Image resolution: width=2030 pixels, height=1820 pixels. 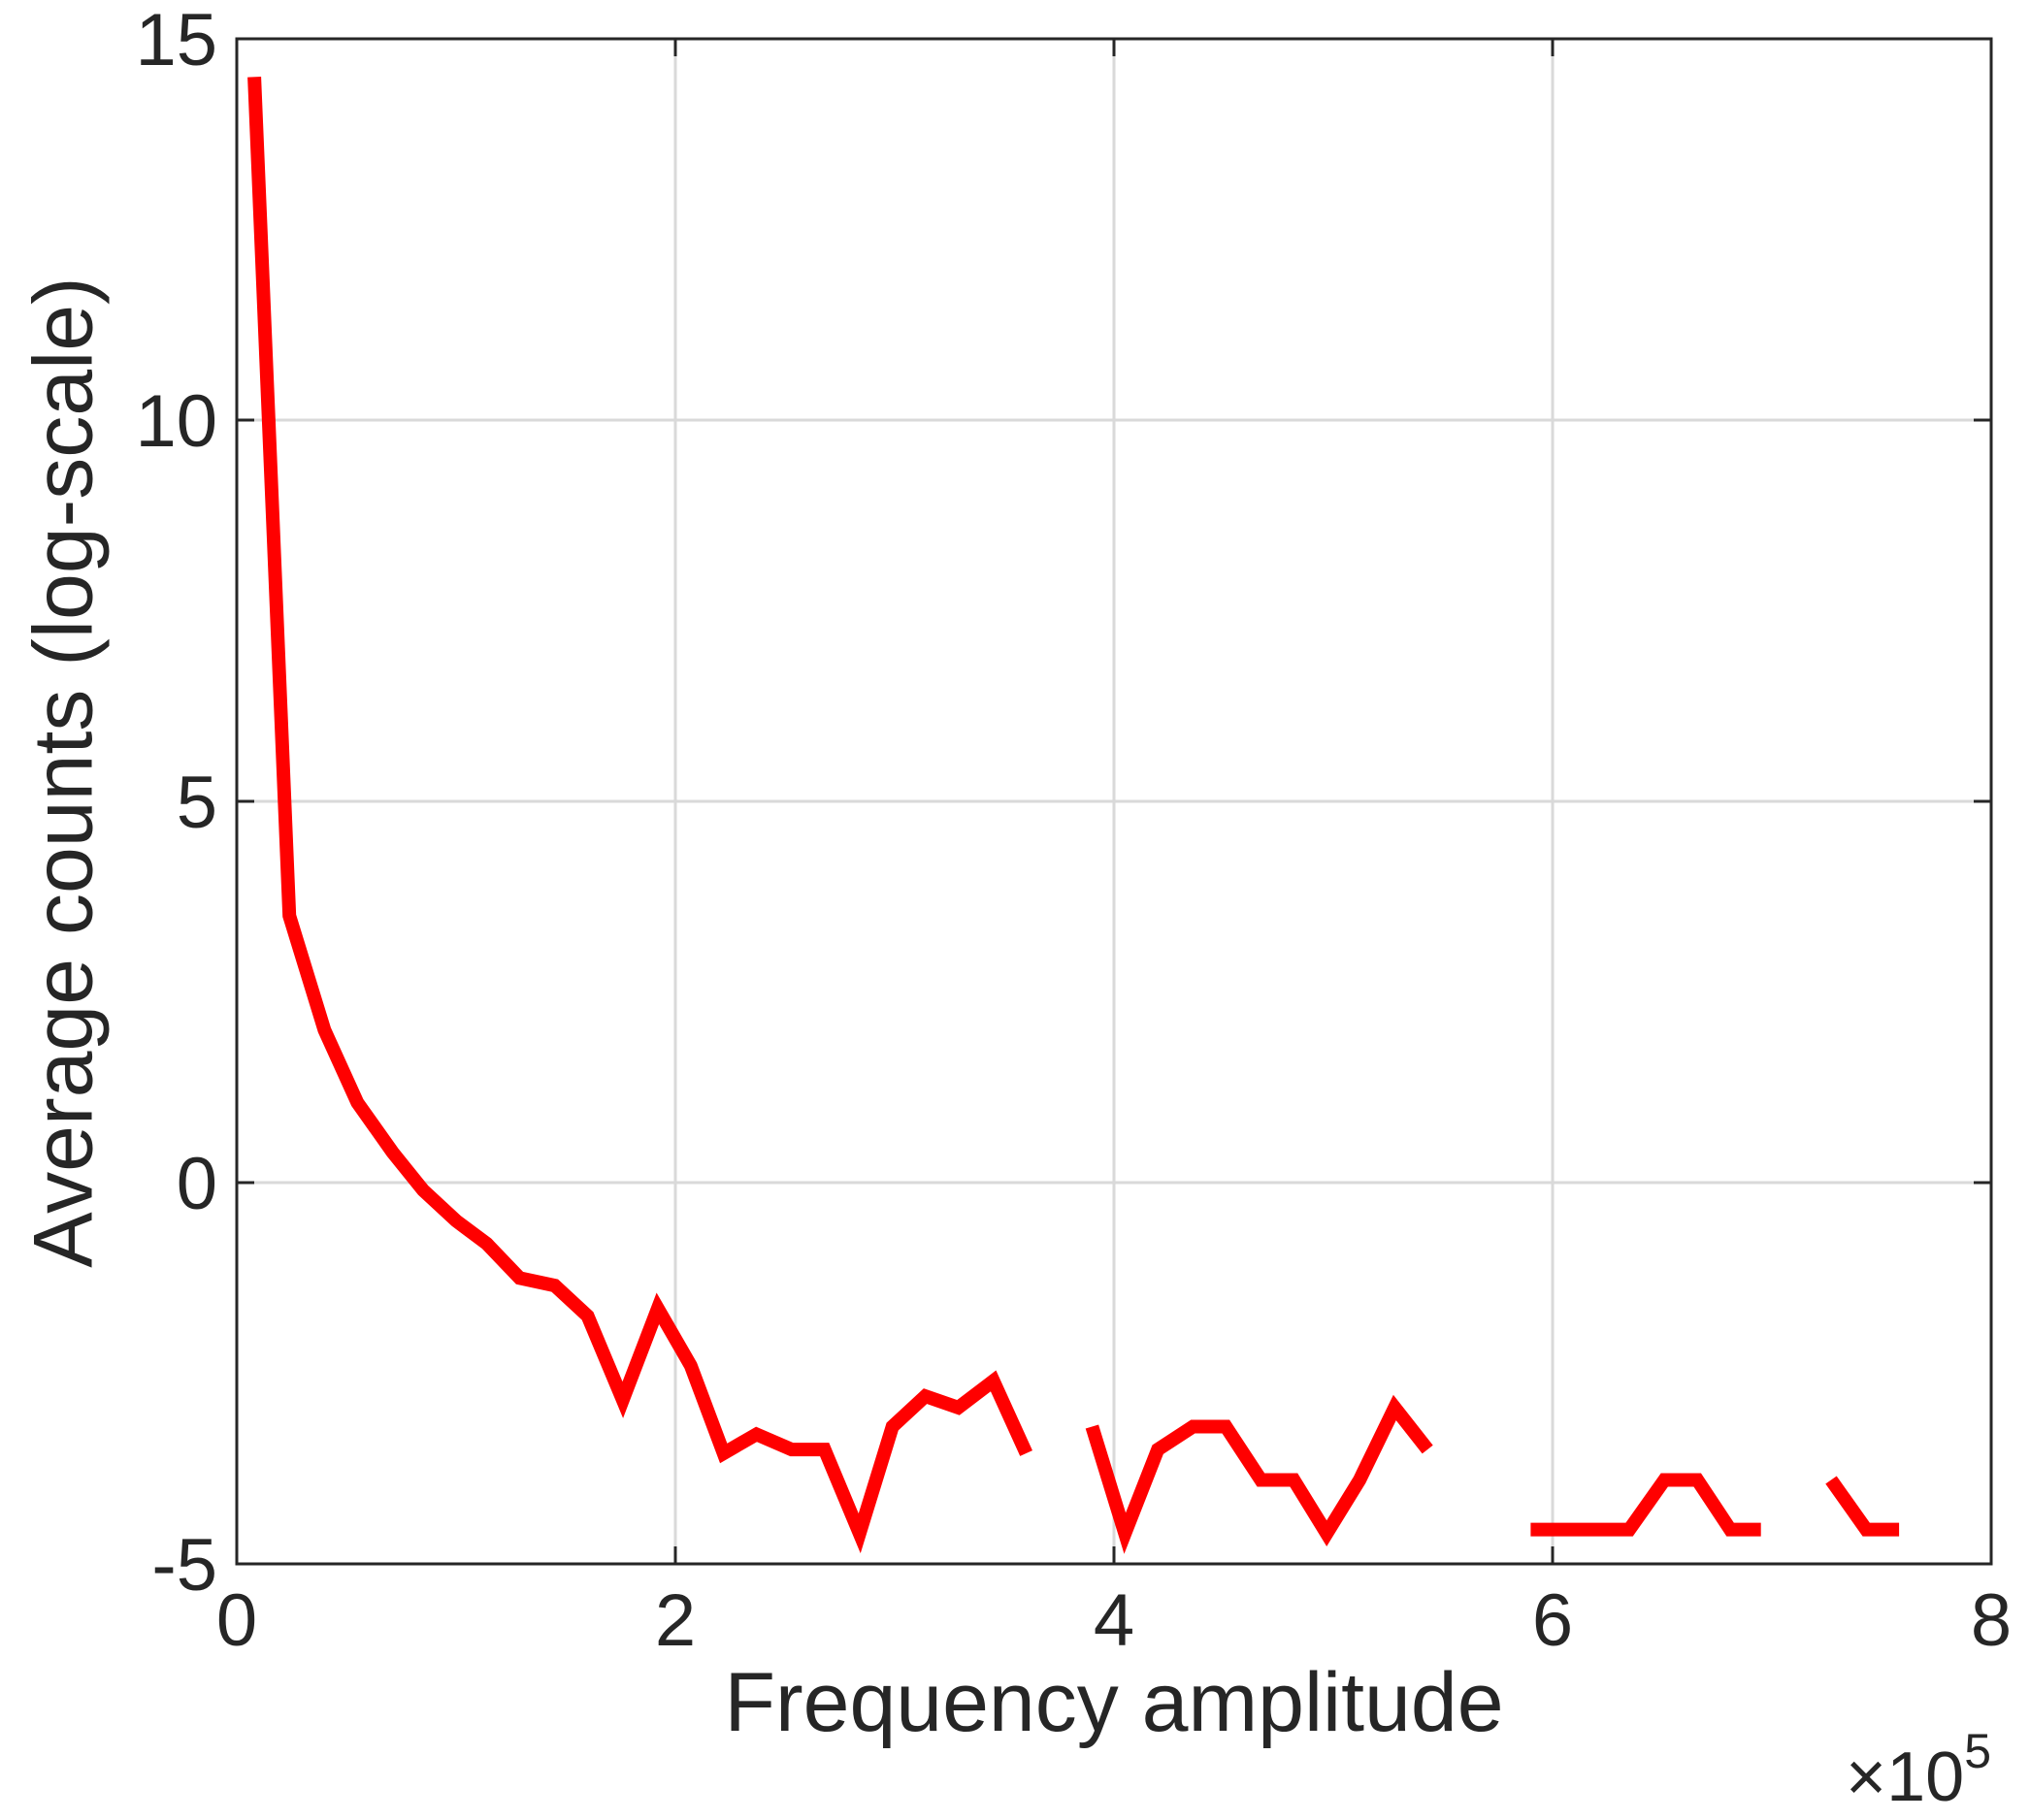 I want to click on x-axis-multiplier-prefix: ×10, so click(x=1905, y=1777).